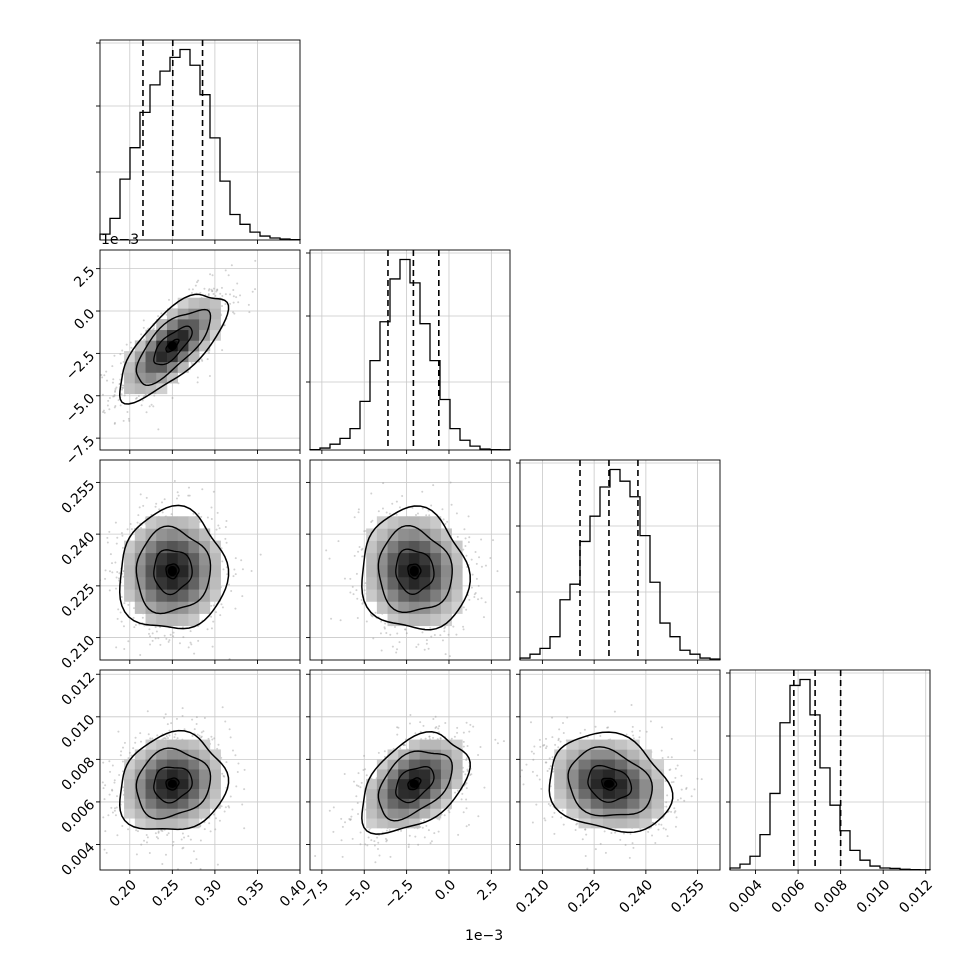 The height and width of the screenshot is (970, 970). What do you see at coordinates (412, 569) in the screenshot?
I see `density-content` at bounding box center [412, 569].